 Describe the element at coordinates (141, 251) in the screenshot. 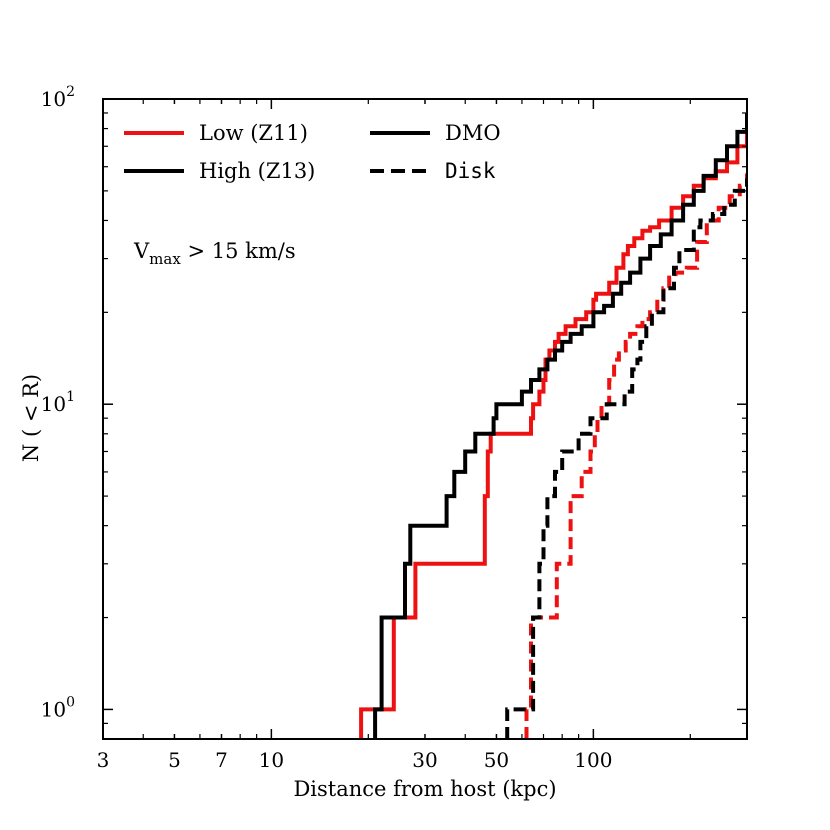

I see `vmax-annotation-main: V` at that location.